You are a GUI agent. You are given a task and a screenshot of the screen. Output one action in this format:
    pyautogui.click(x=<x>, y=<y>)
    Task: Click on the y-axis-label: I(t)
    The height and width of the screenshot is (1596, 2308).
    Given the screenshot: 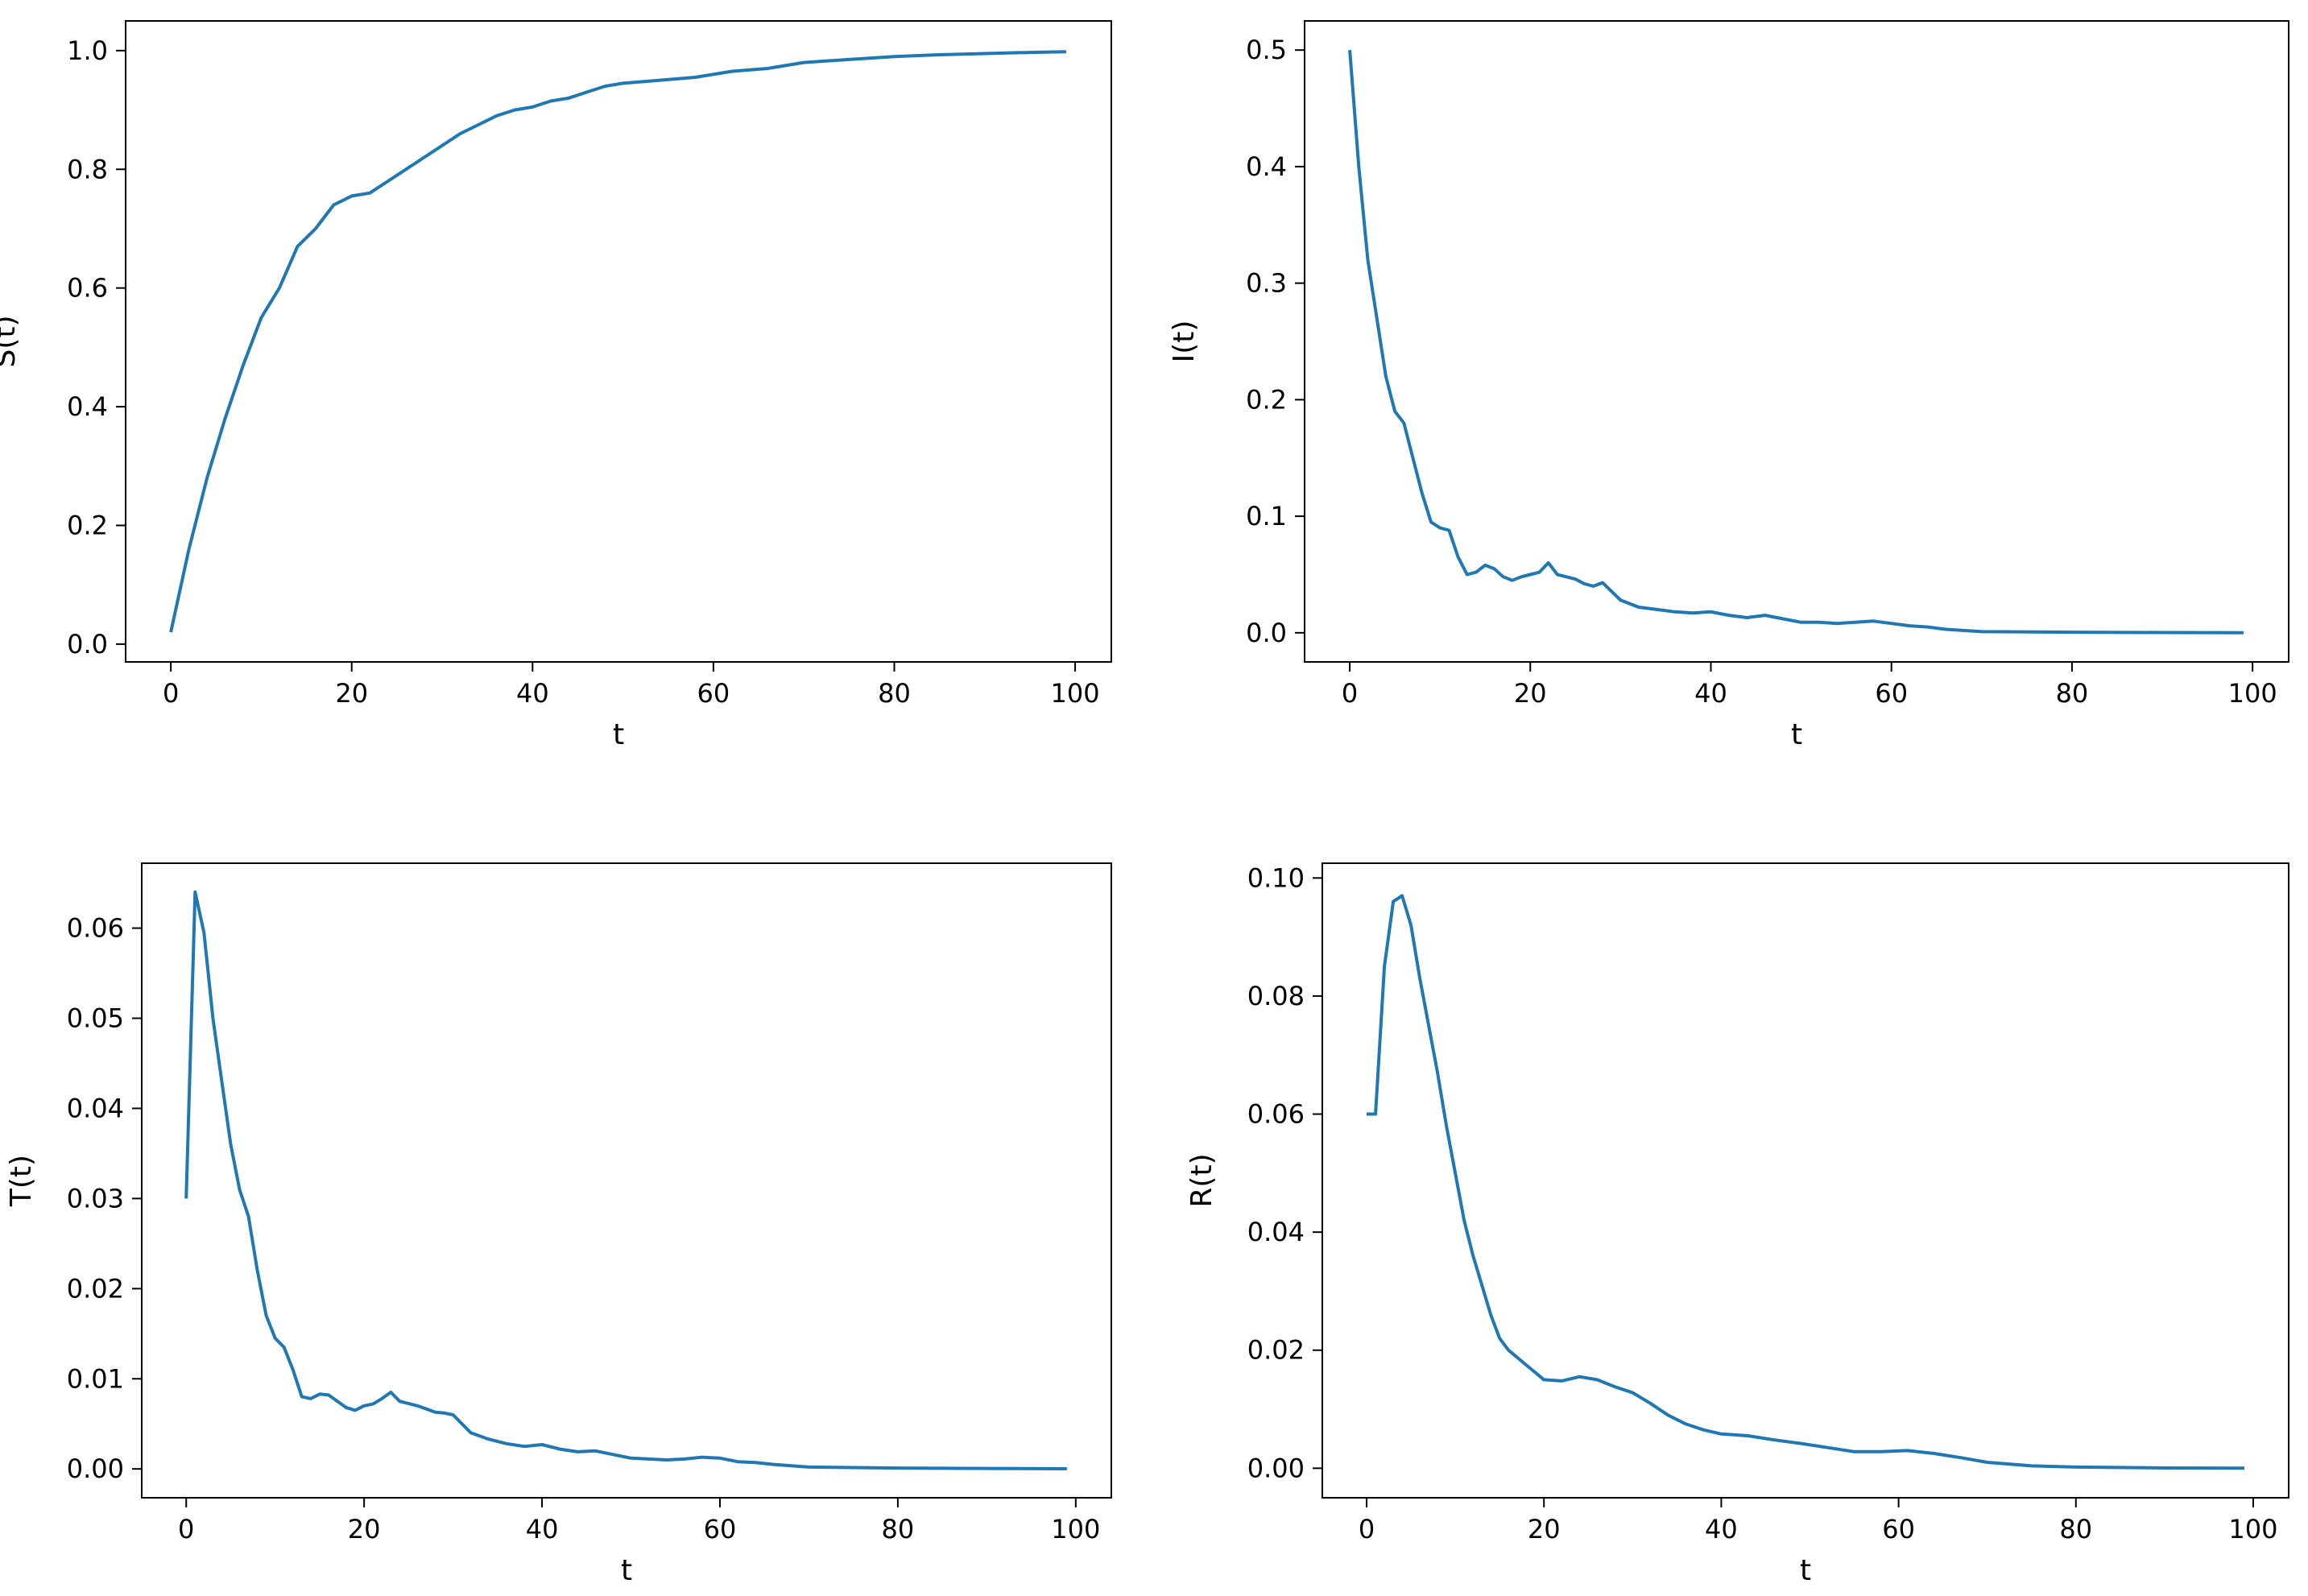 What is the action you would take?
    pyautogui.click(x=1184, y=341)
    